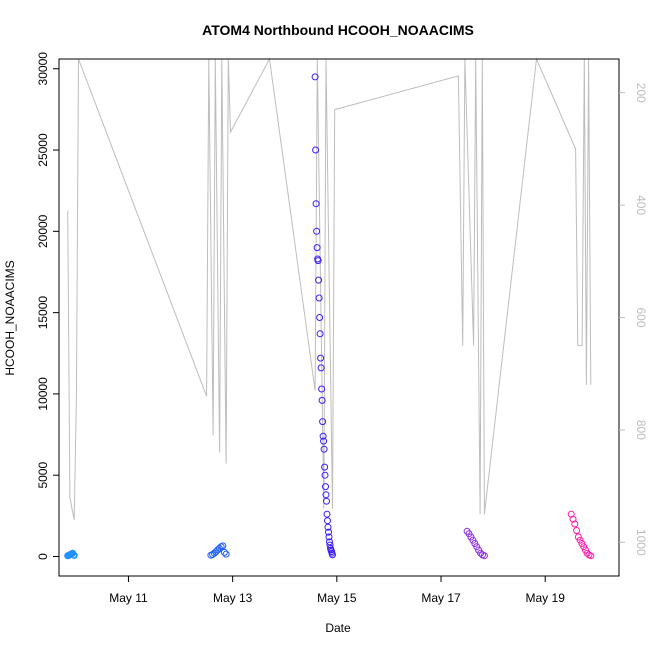  Describe the element at coordinates (43, 475) in the screenshot. I see `y-tick-label: 5000` at that location.